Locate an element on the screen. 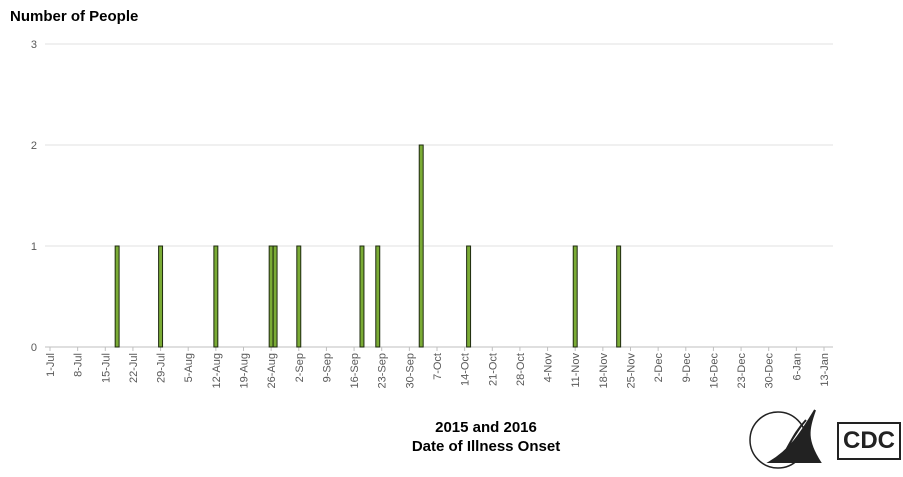 This screenshot has width=903, height=477. x-axis-title: 2015 and 2016 is located at coordinates (486, 427).